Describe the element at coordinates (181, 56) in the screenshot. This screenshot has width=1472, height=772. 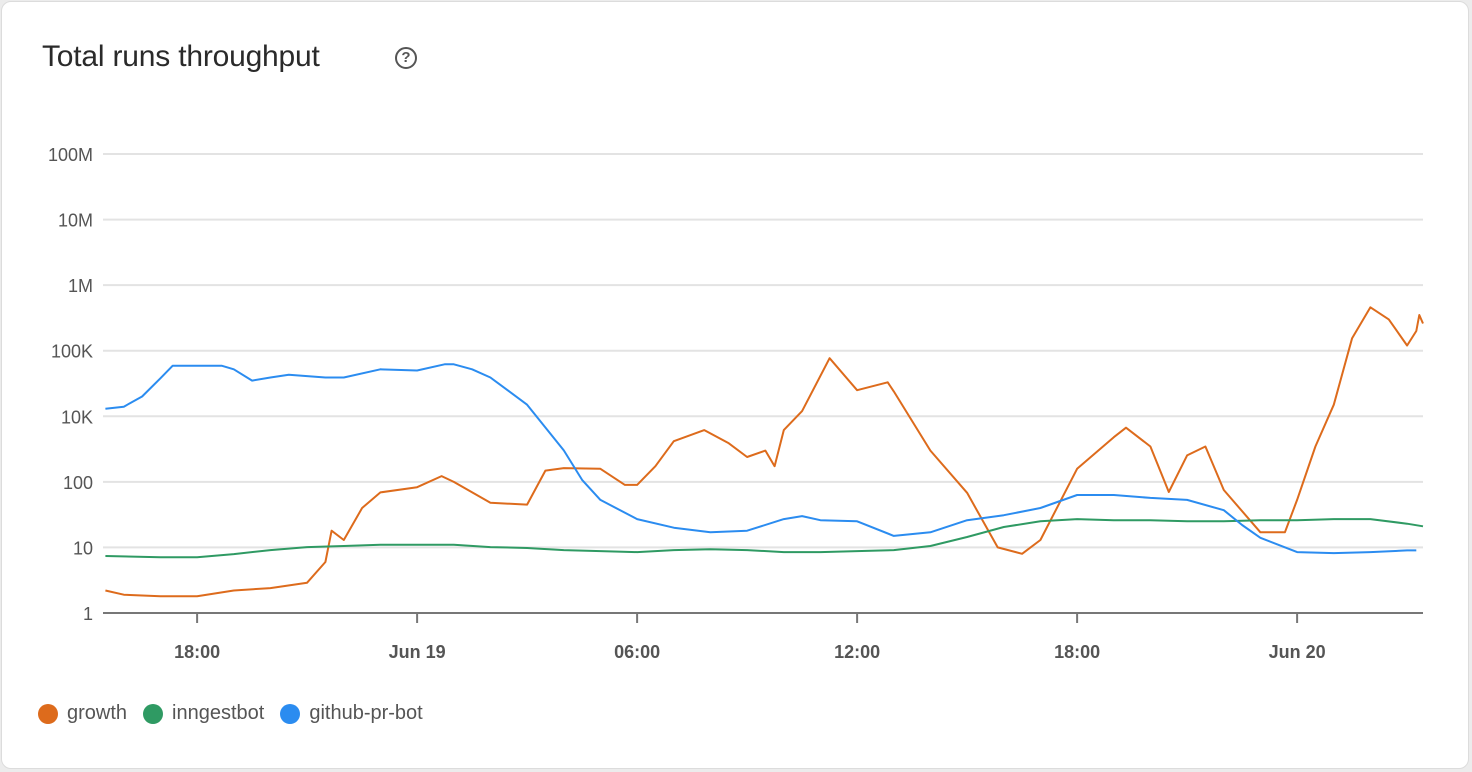
I see `chart-title: Total runs throughput` at that location.